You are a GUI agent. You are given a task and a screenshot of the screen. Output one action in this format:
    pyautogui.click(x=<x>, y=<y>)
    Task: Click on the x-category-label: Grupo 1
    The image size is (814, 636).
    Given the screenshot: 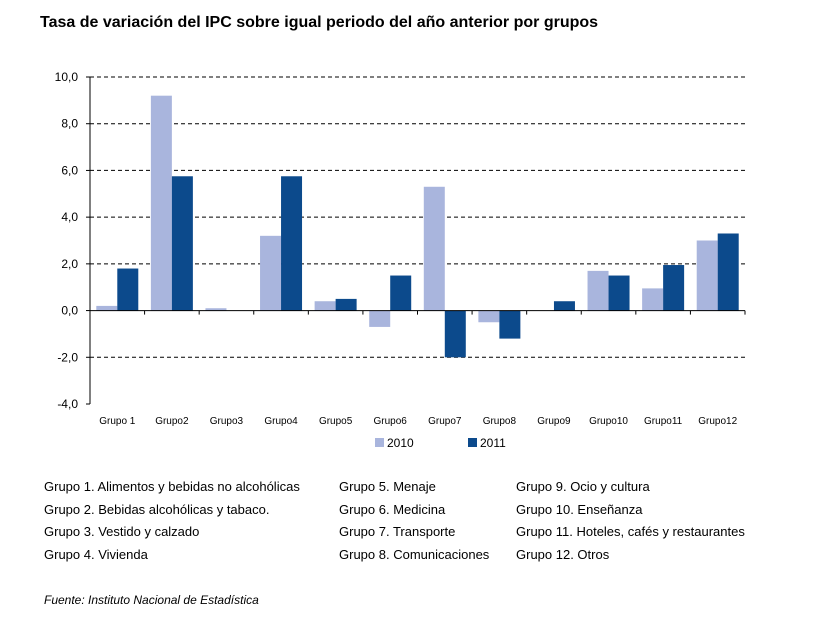 What is the action you would take?
    pyautogui.click(x=117, y=421)
    